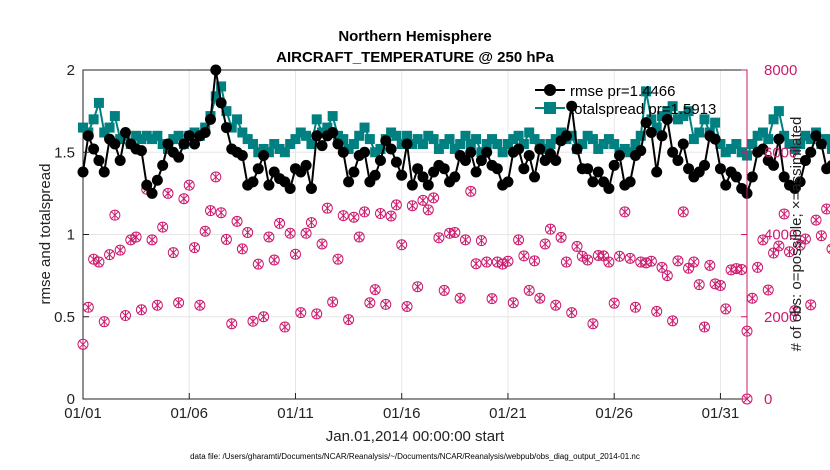 The image size is (830, 470). I want to click on y2-tick-label: 6000, so click(780, 152).